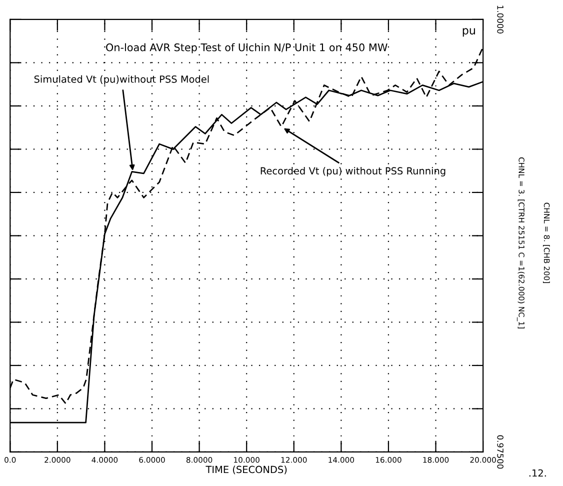 The height and width of the screenshot is (486, 563). Describe the element at coordinates (468, 32) in the screenshot. I see `y-axis-title: pu` at that location.